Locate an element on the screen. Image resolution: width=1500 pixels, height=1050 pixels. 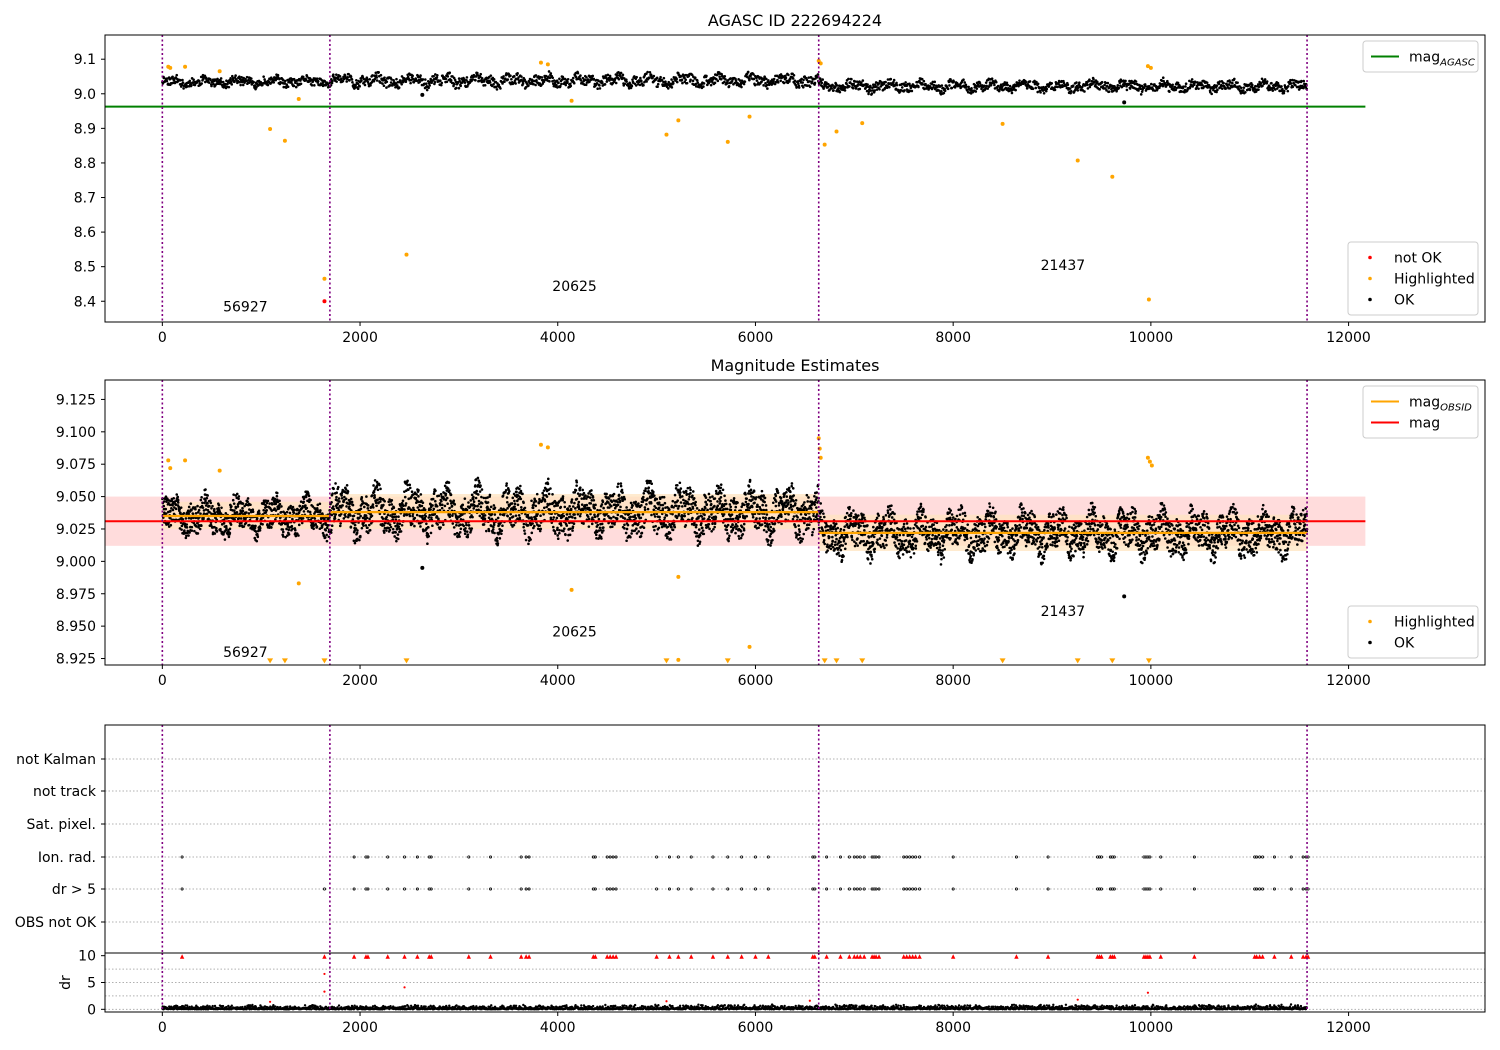
legend-marker-swatch is located at coordinates (1370, 278).